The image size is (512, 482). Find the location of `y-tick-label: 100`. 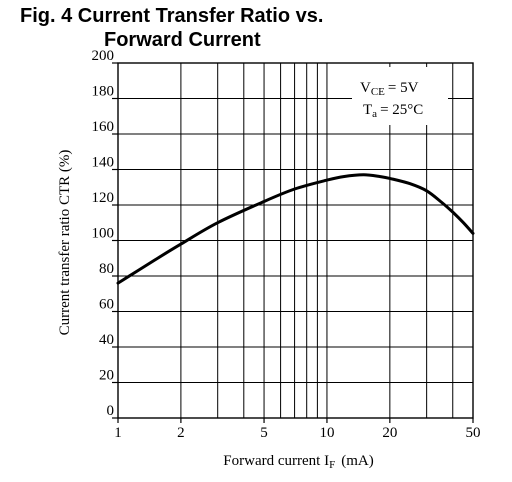

y-tick-label: 100 is located at coordinates (103, 234).